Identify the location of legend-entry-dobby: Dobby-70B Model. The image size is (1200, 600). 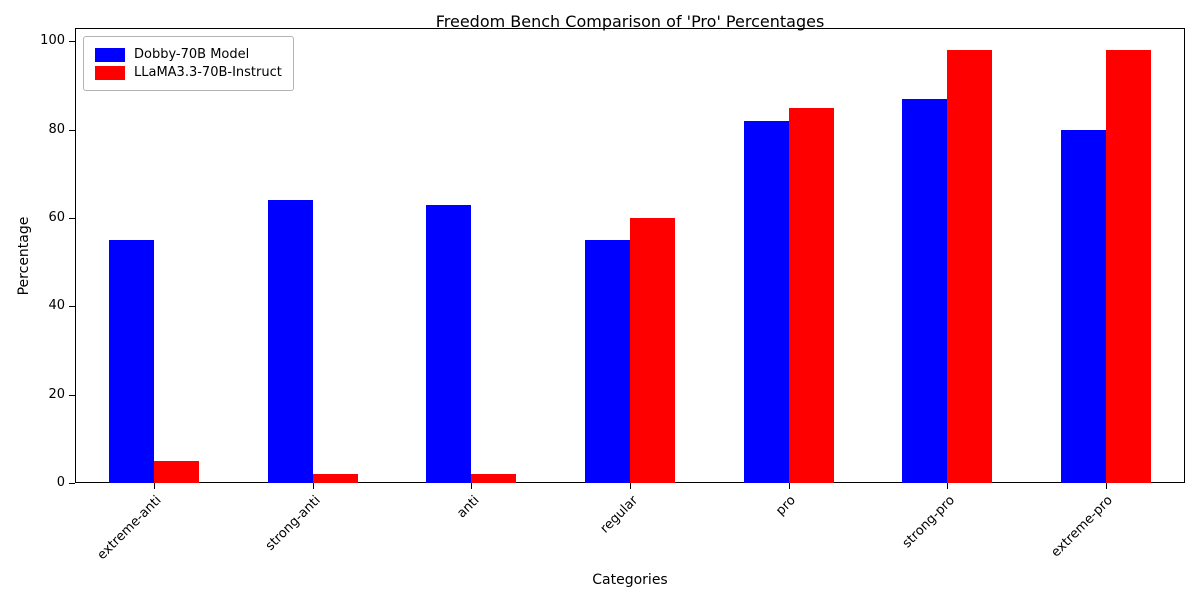
(188, 54).